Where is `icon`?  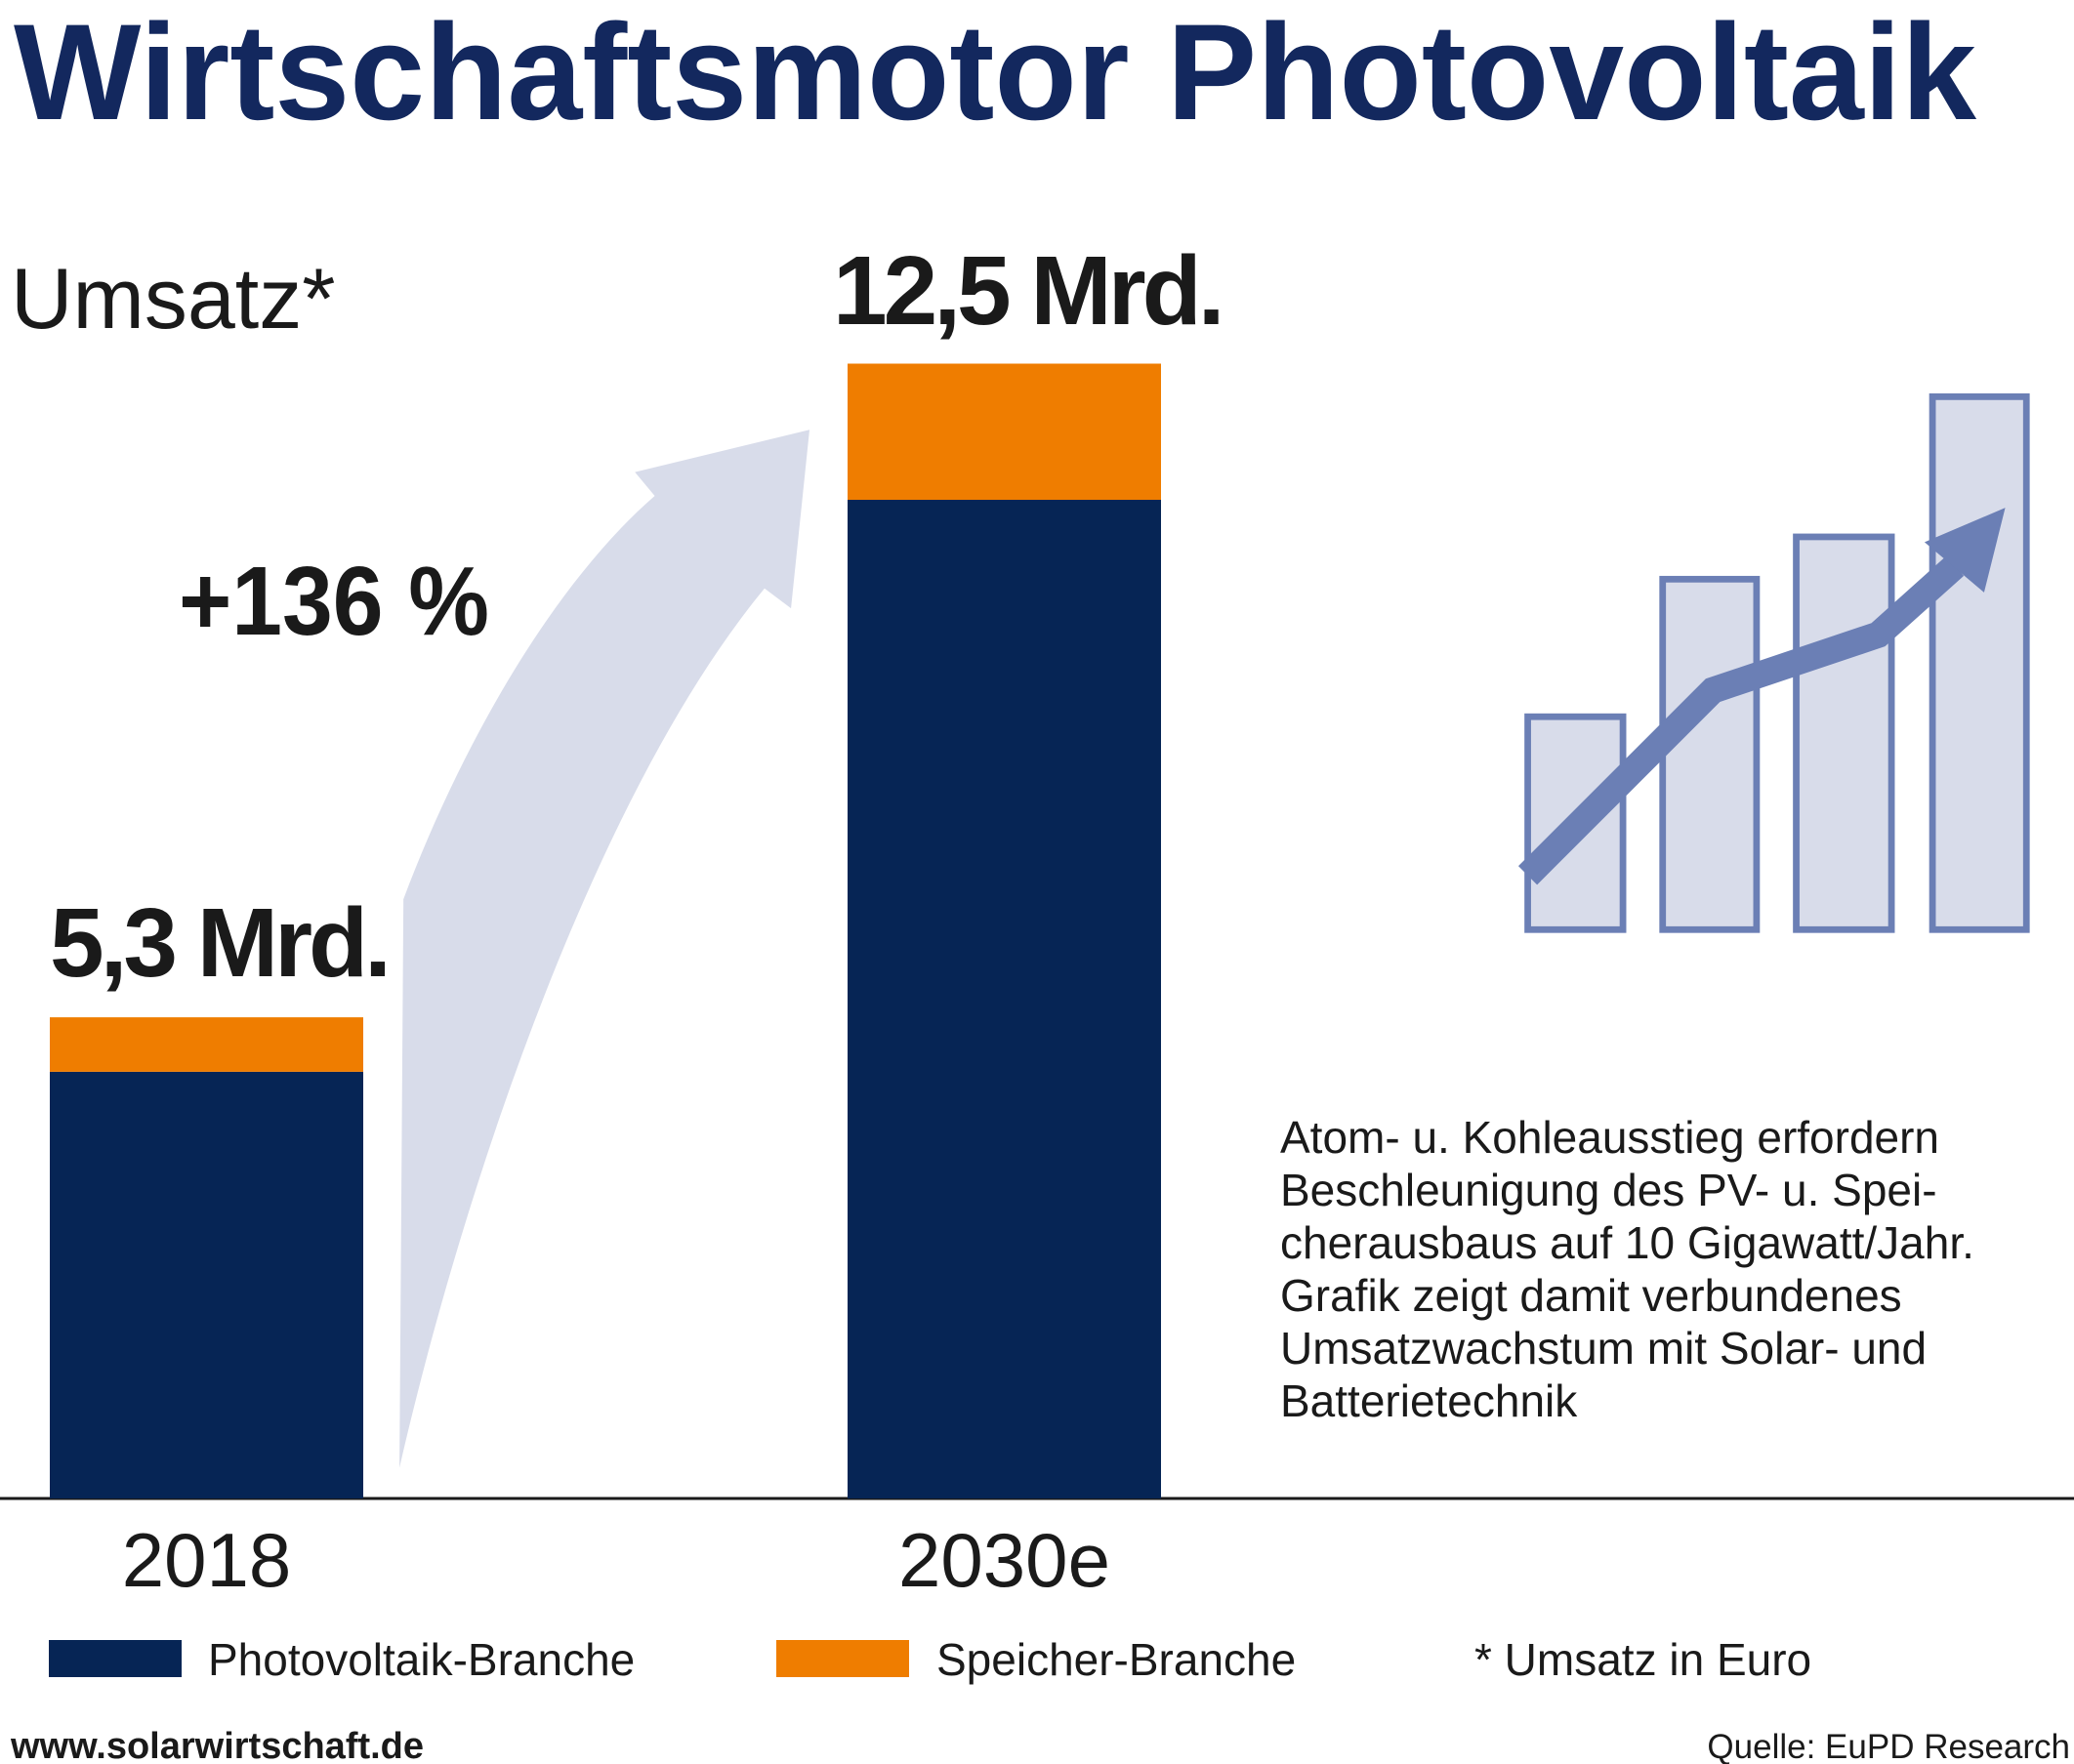
icon is located at coordinates (1773, 663).